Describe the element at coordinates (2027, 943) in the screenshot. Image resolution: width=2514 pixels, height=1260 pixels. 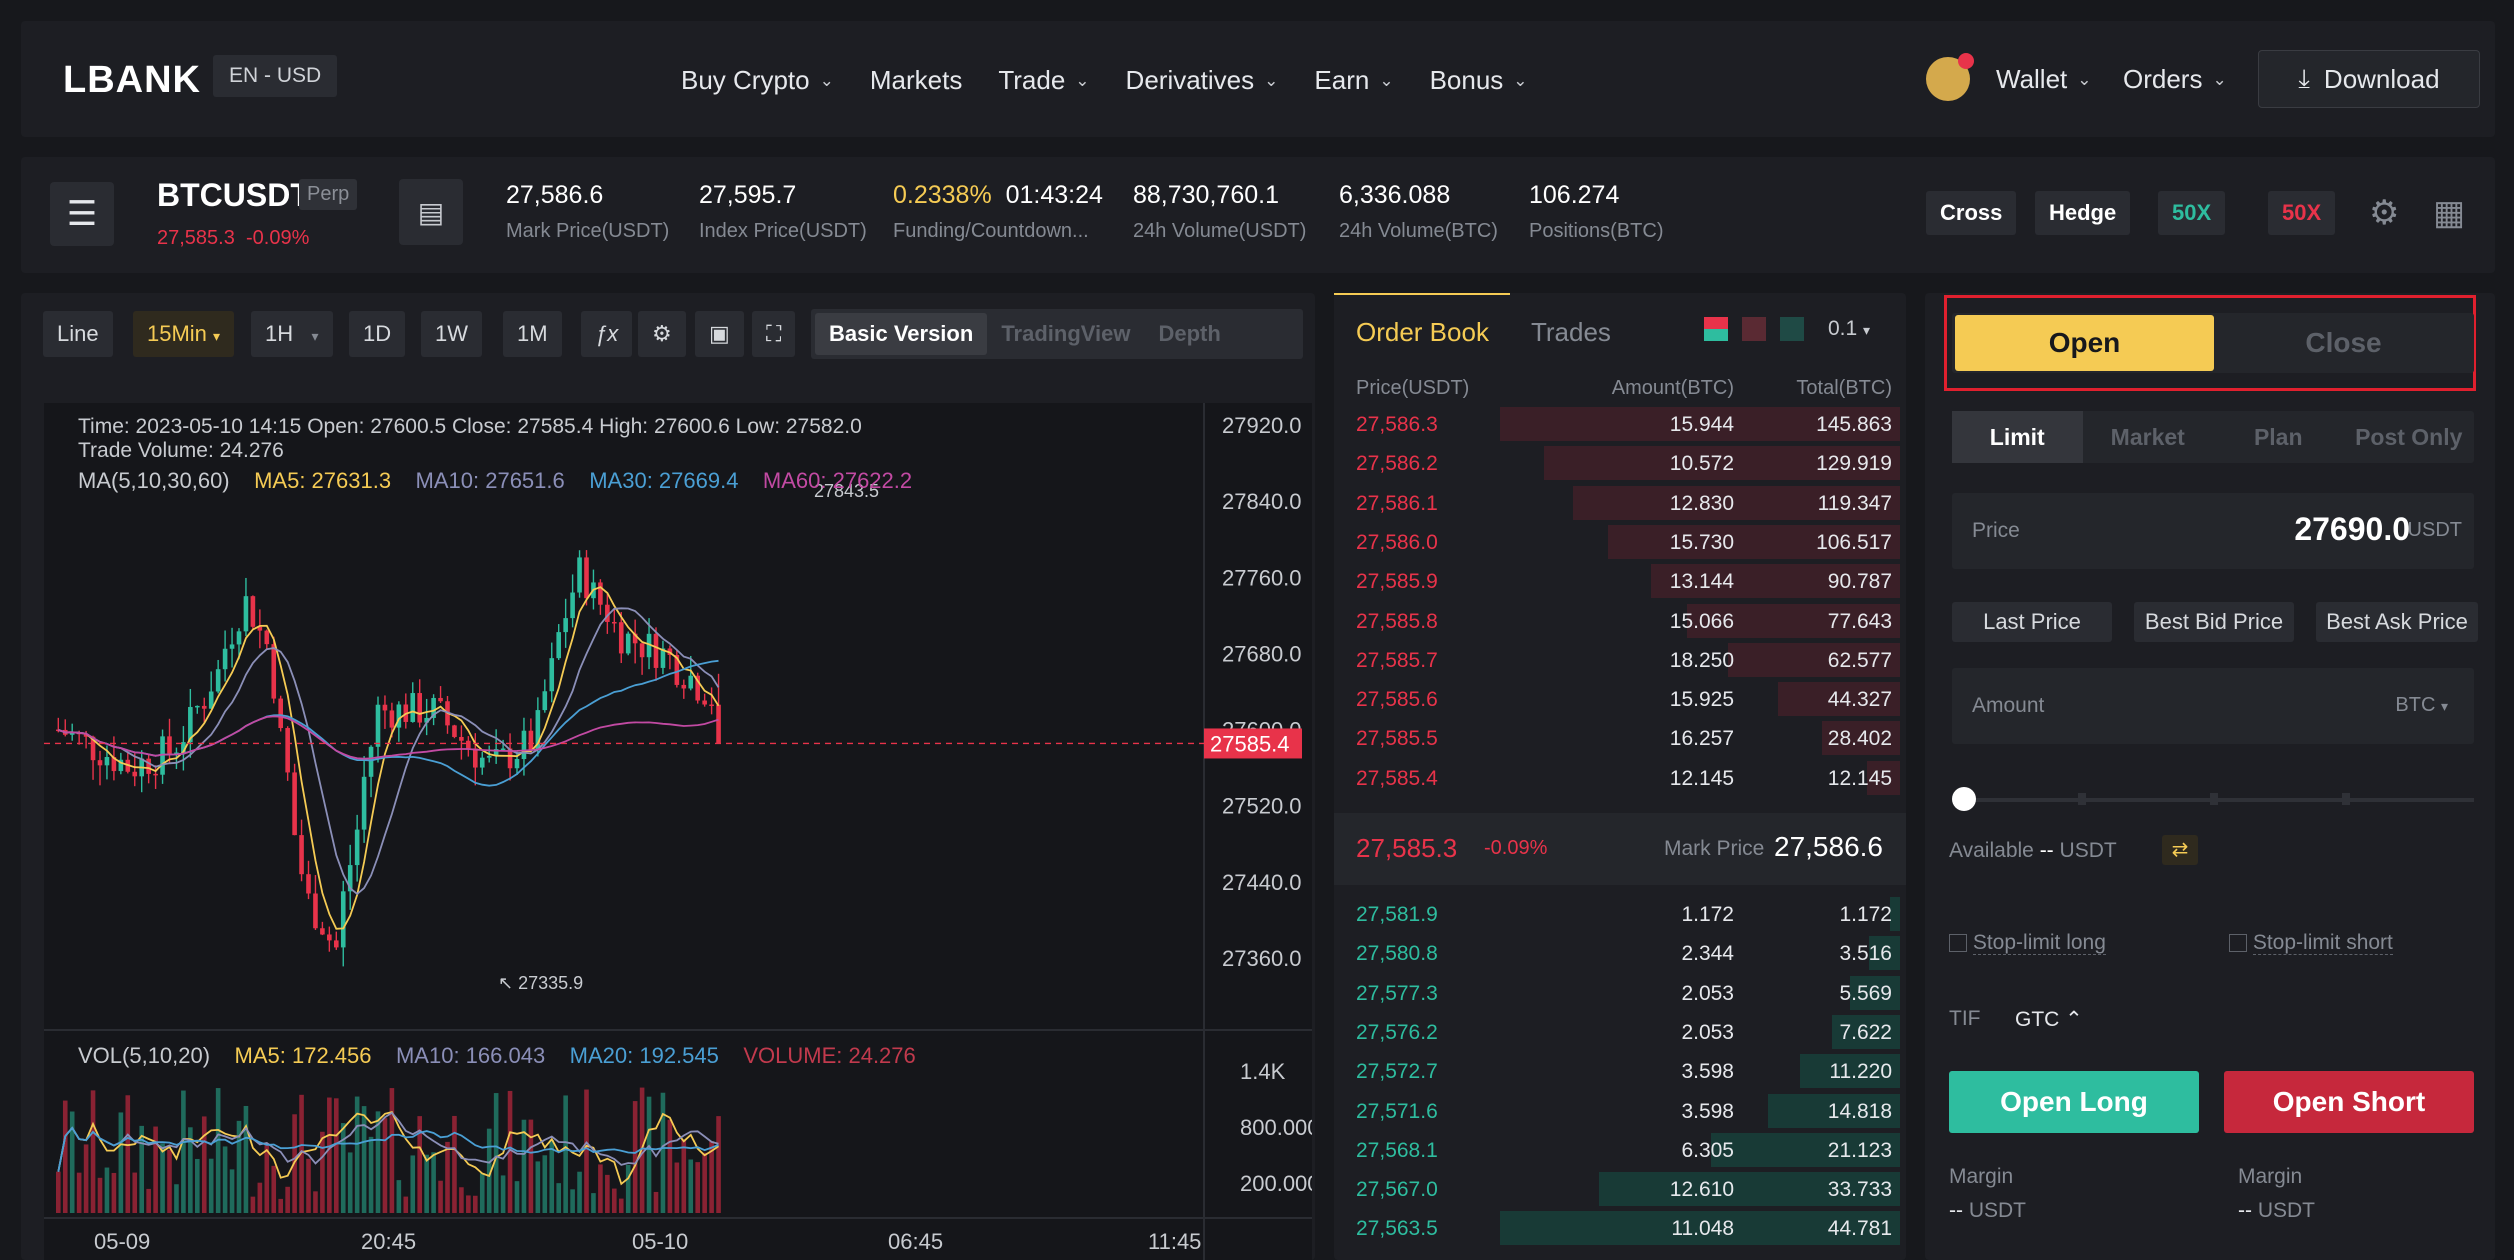
I see `stop-limit-long-option: Stop-limit long` at that location.